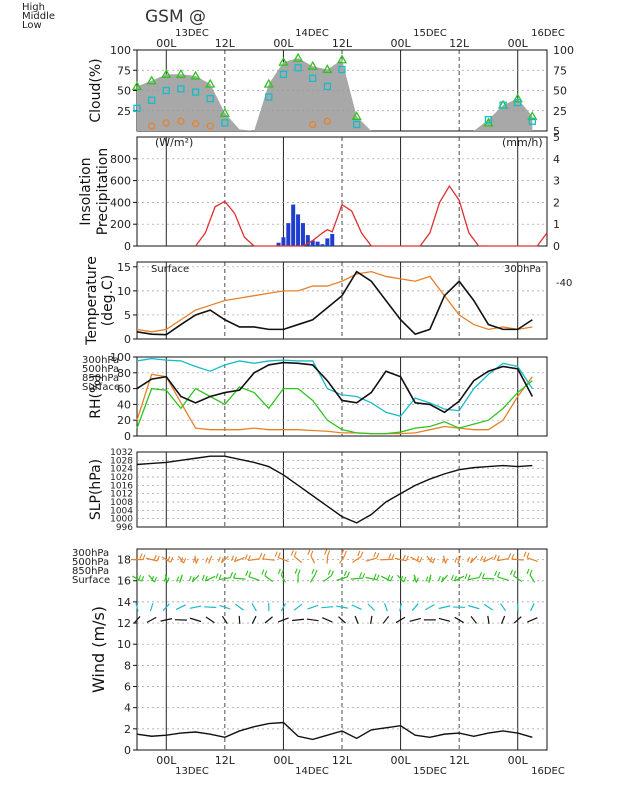 The image size is (618, 800). I want to click on y-tick-label: 5, so click(127, 315).